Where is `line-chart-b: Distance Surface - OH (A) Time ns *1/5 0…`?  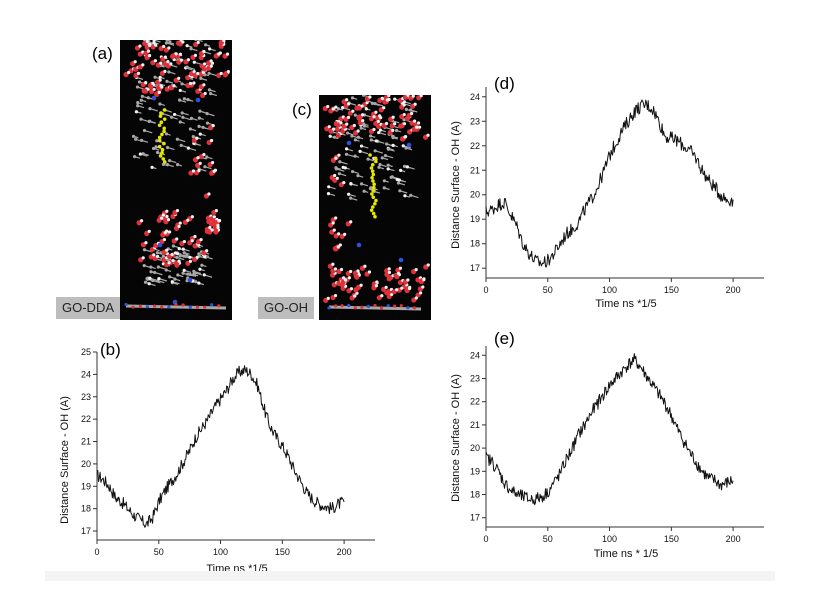 line-chart-b: Distance Surface - OH (A) Time ns *1/5 0… is located at coordinates (217, 461).